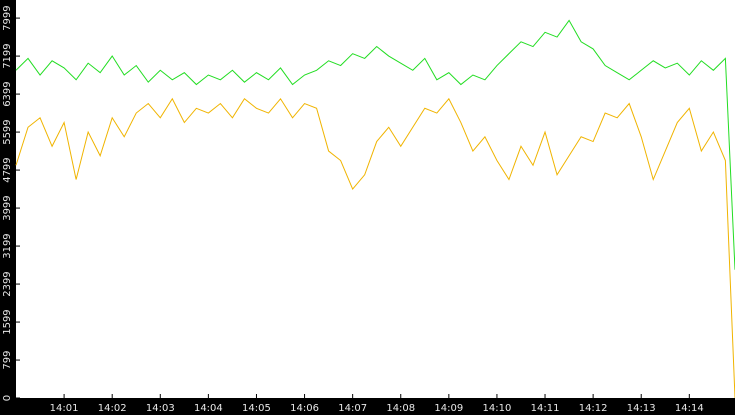 The image size is (735, 415). I want to click on x-tick-label: 14:03, so click(160, 408).